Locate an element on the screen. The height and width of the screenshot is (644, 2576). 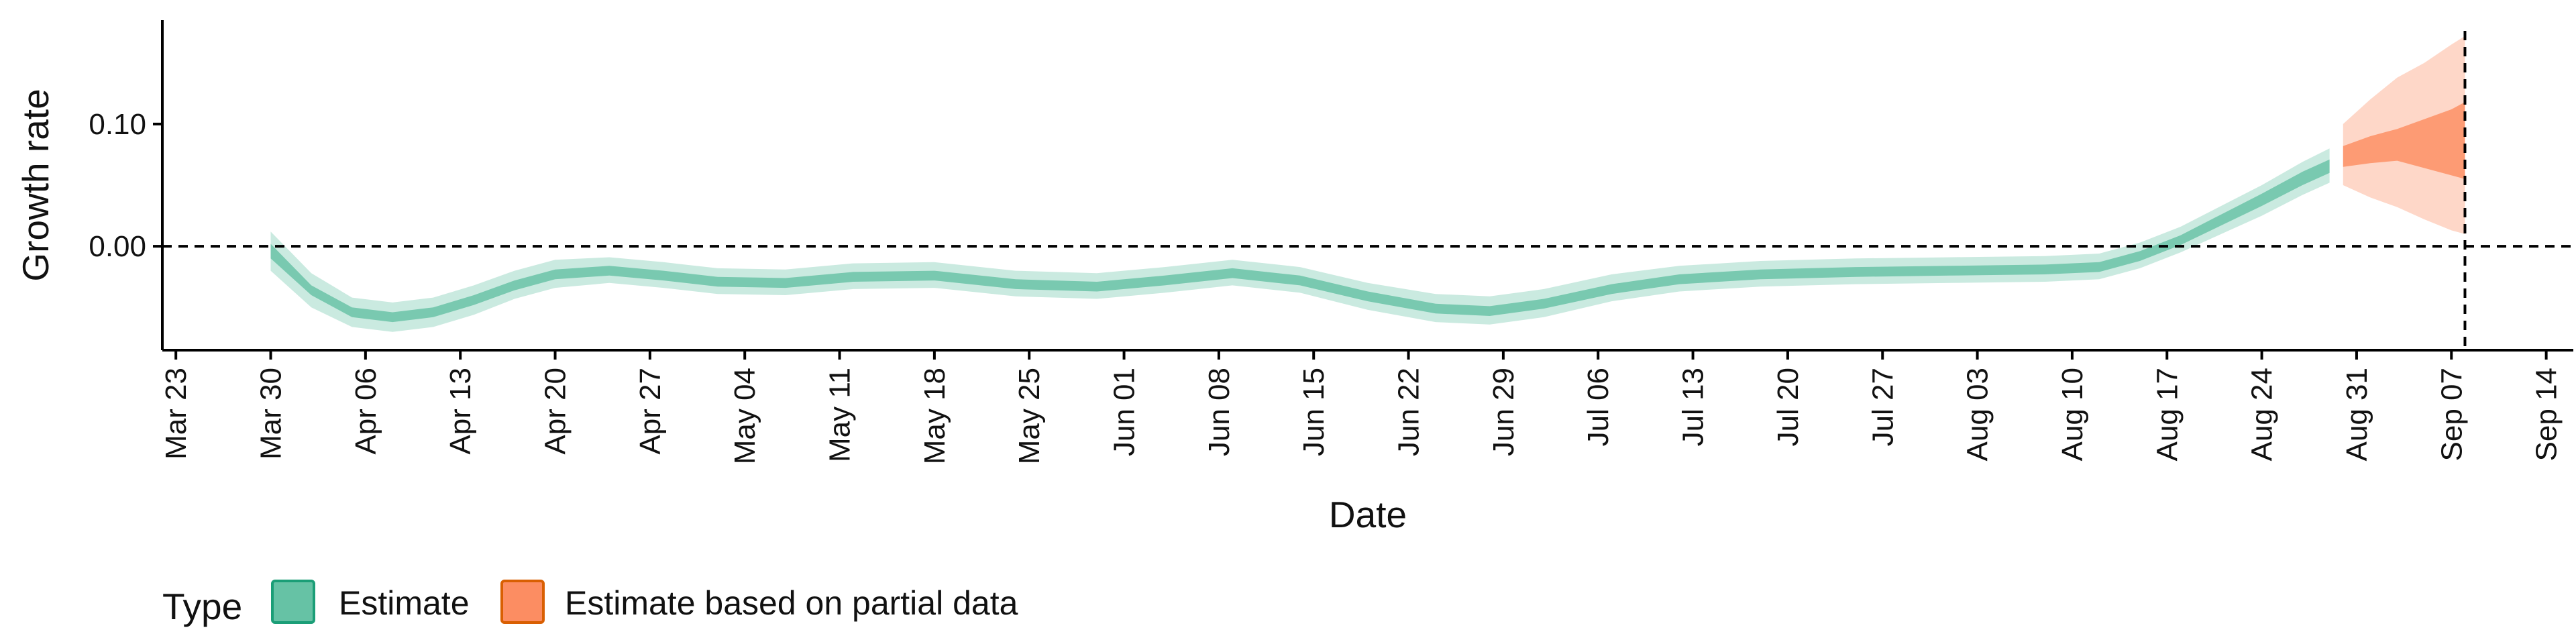
x-tick-label: Jun 08 is located at coordinates (1219, 412).